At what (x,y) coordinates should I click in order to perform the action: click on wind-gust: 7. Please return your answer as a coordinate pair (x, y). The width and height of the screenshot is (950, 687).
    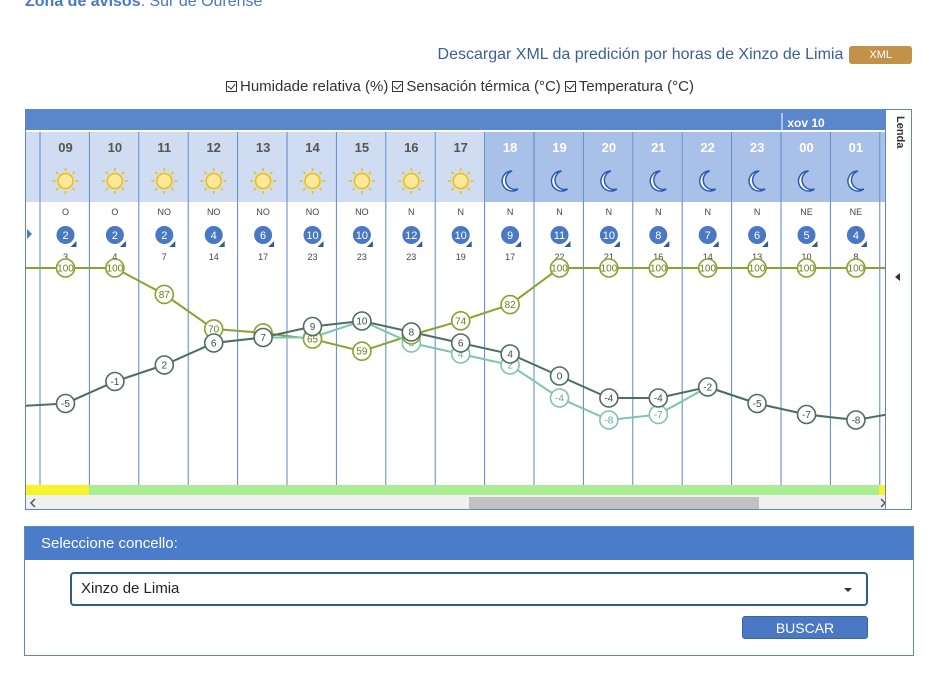
    Looking at the image, I should click on (164, 257).